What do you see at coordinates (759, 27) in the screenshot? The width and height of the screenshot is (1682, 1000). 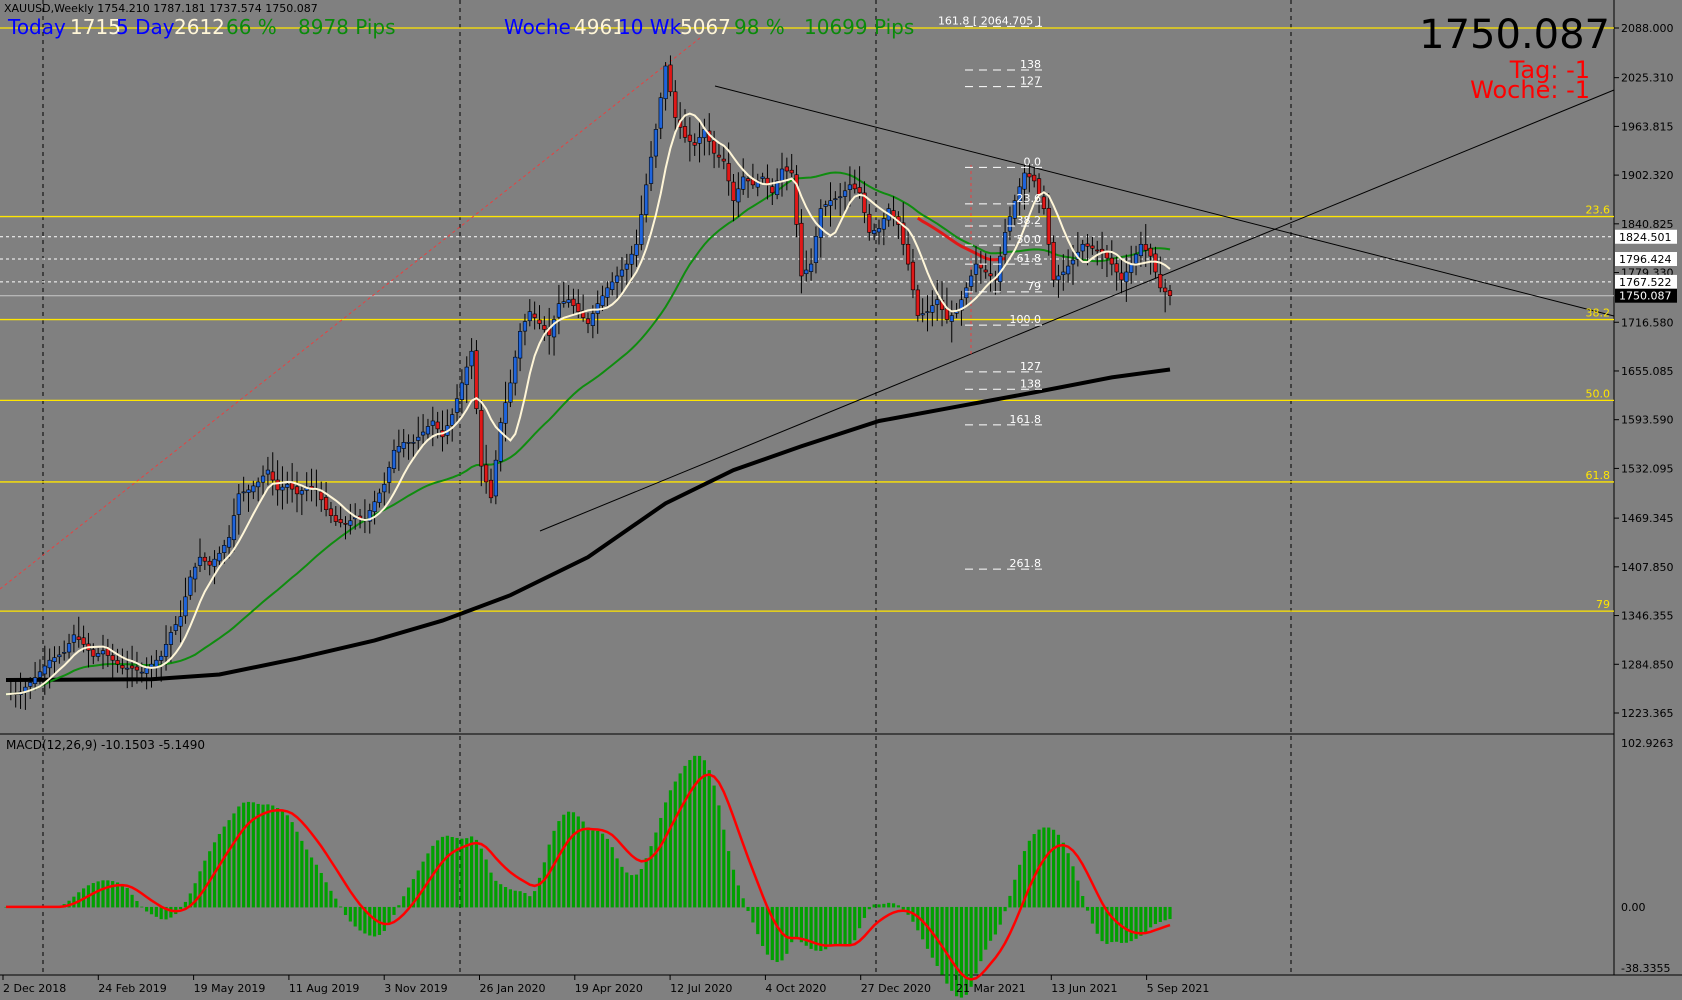 I see `wk-pct: 98 %` at bounding box center [759, 27].